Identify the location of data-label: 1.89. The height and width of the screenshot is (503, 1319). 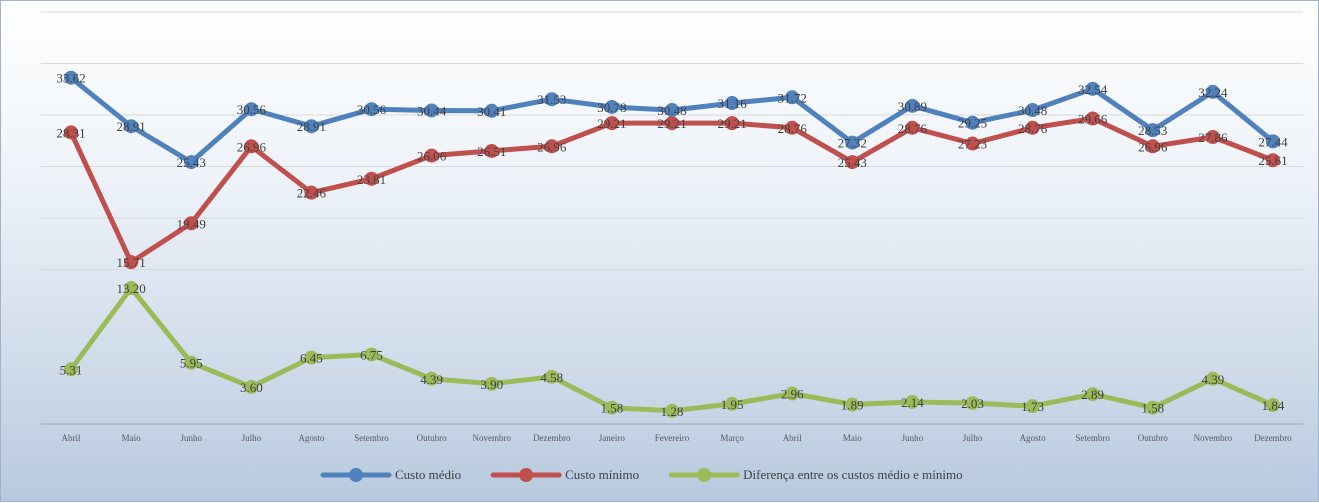
(852, 405).